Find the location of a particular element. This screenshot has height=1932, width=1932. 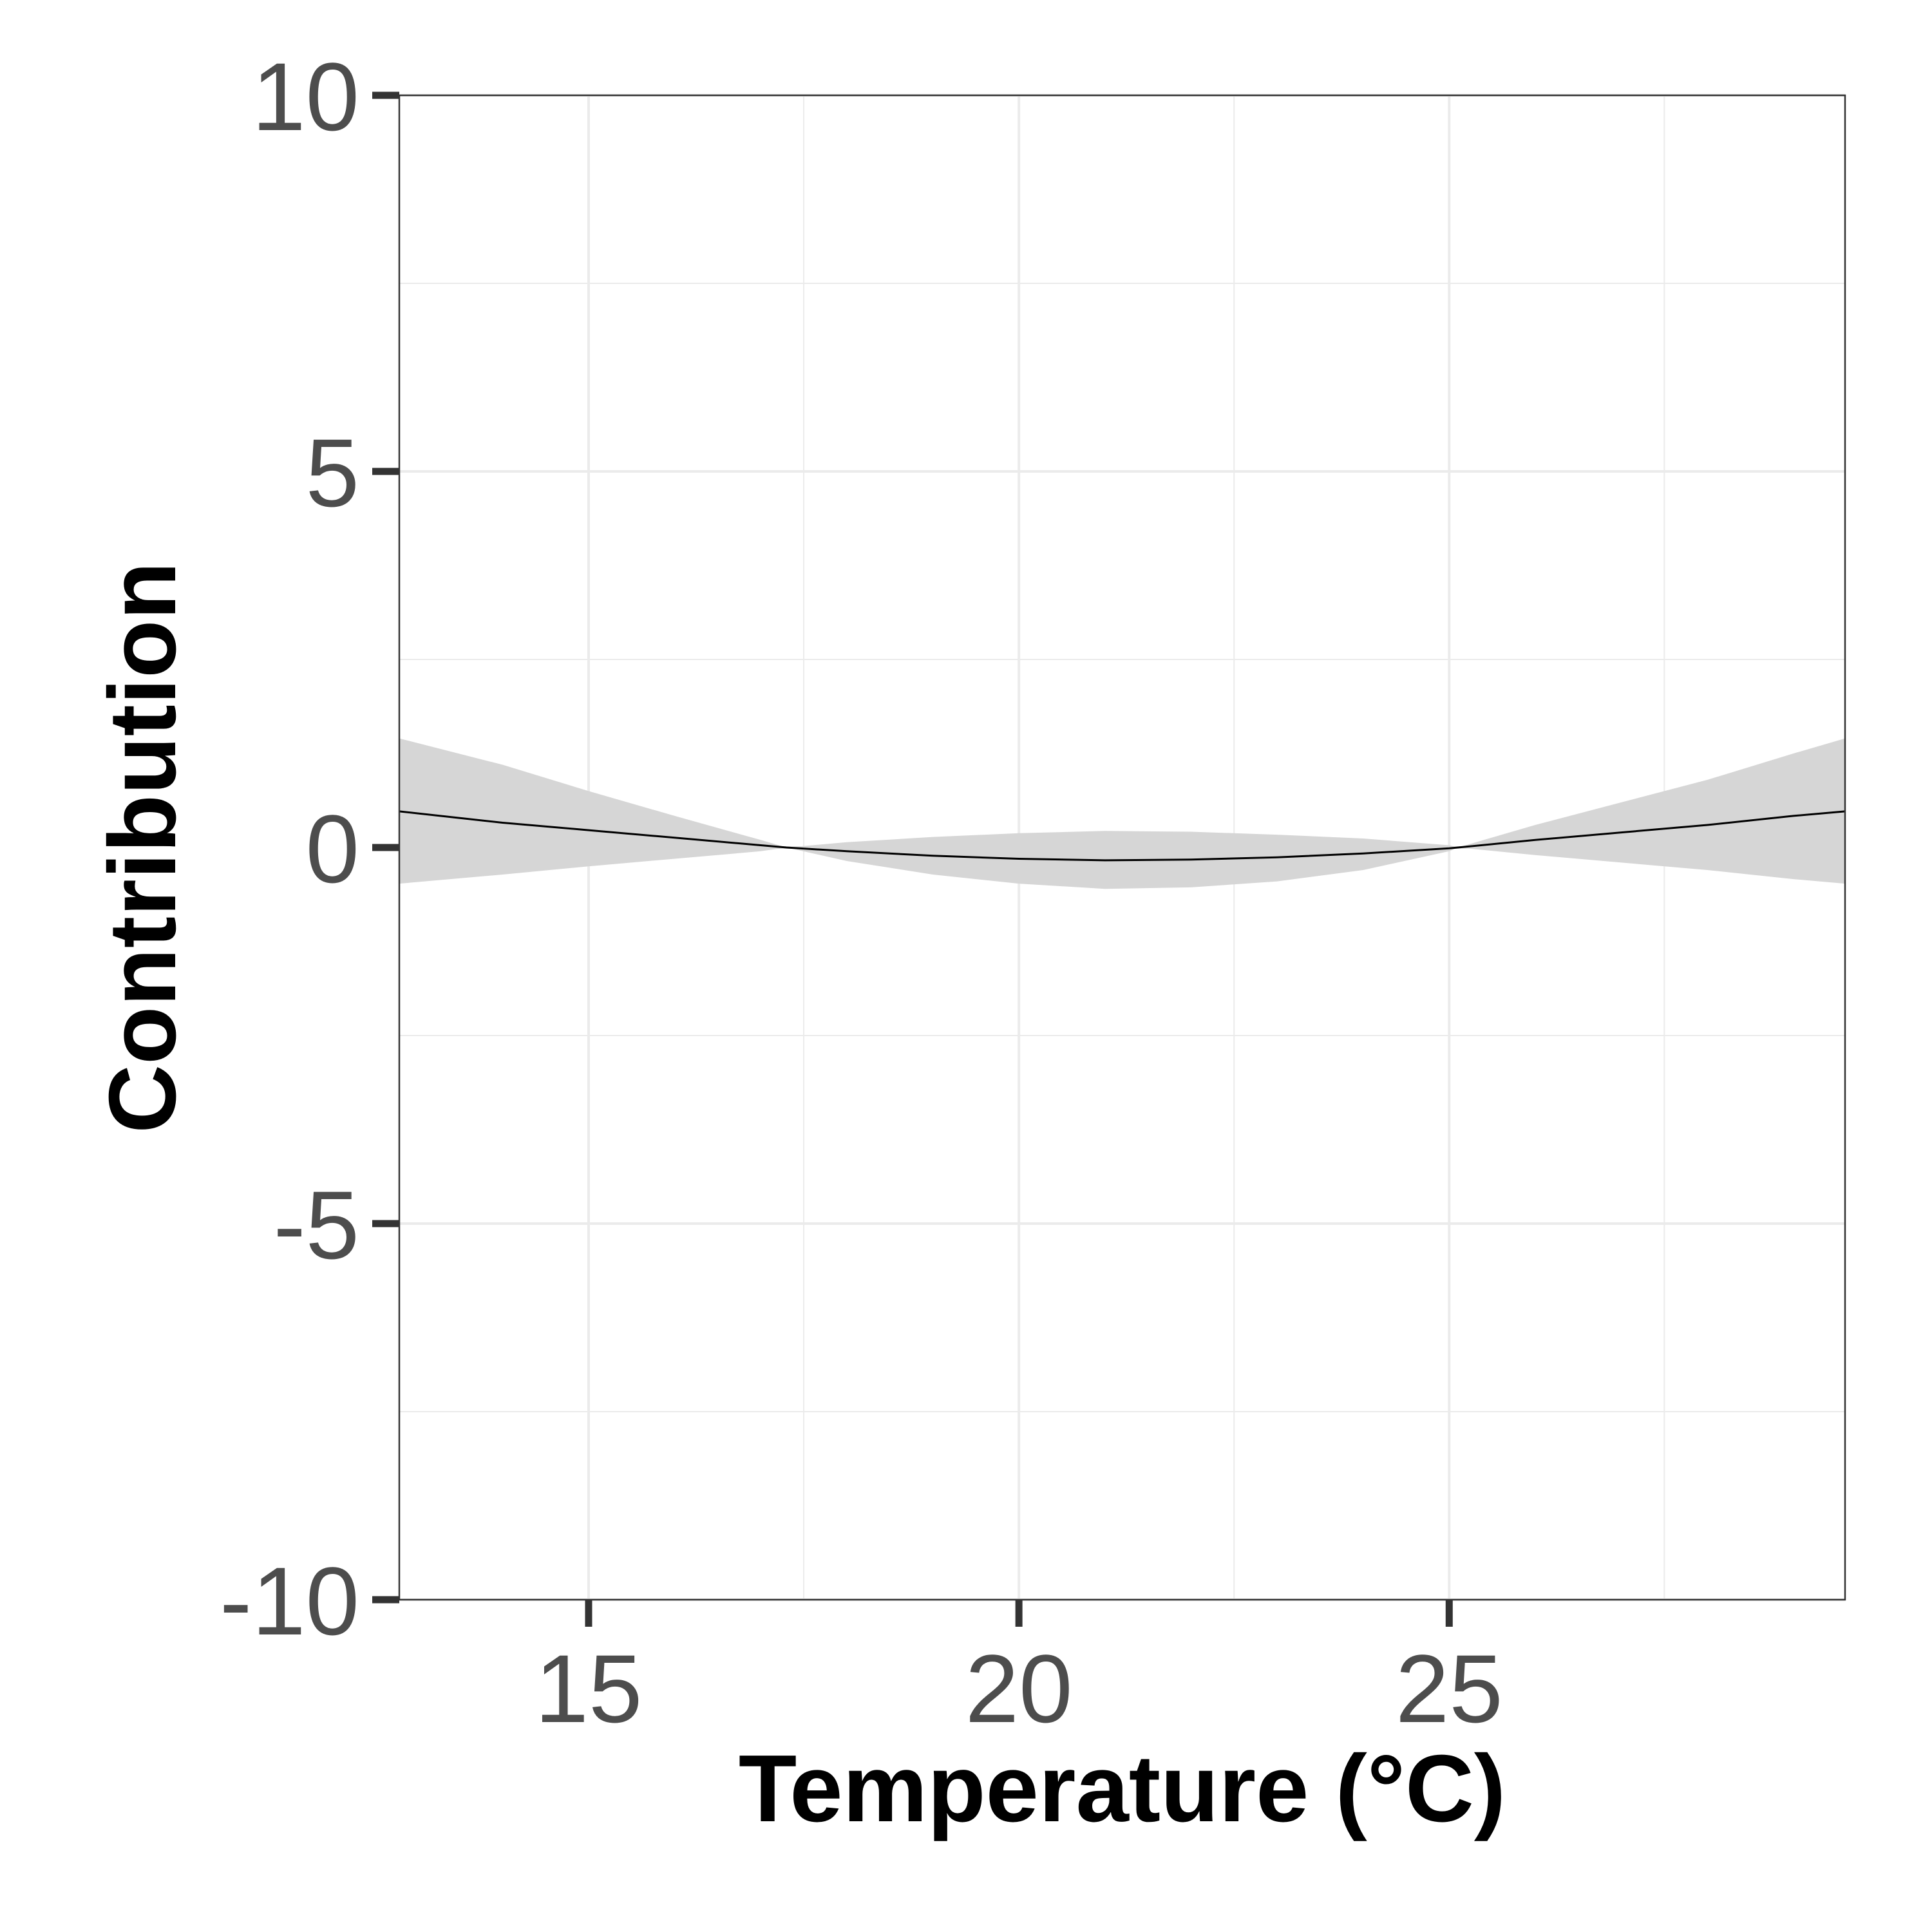

y-tick-label: 0 is located at coordinates (333, 849).